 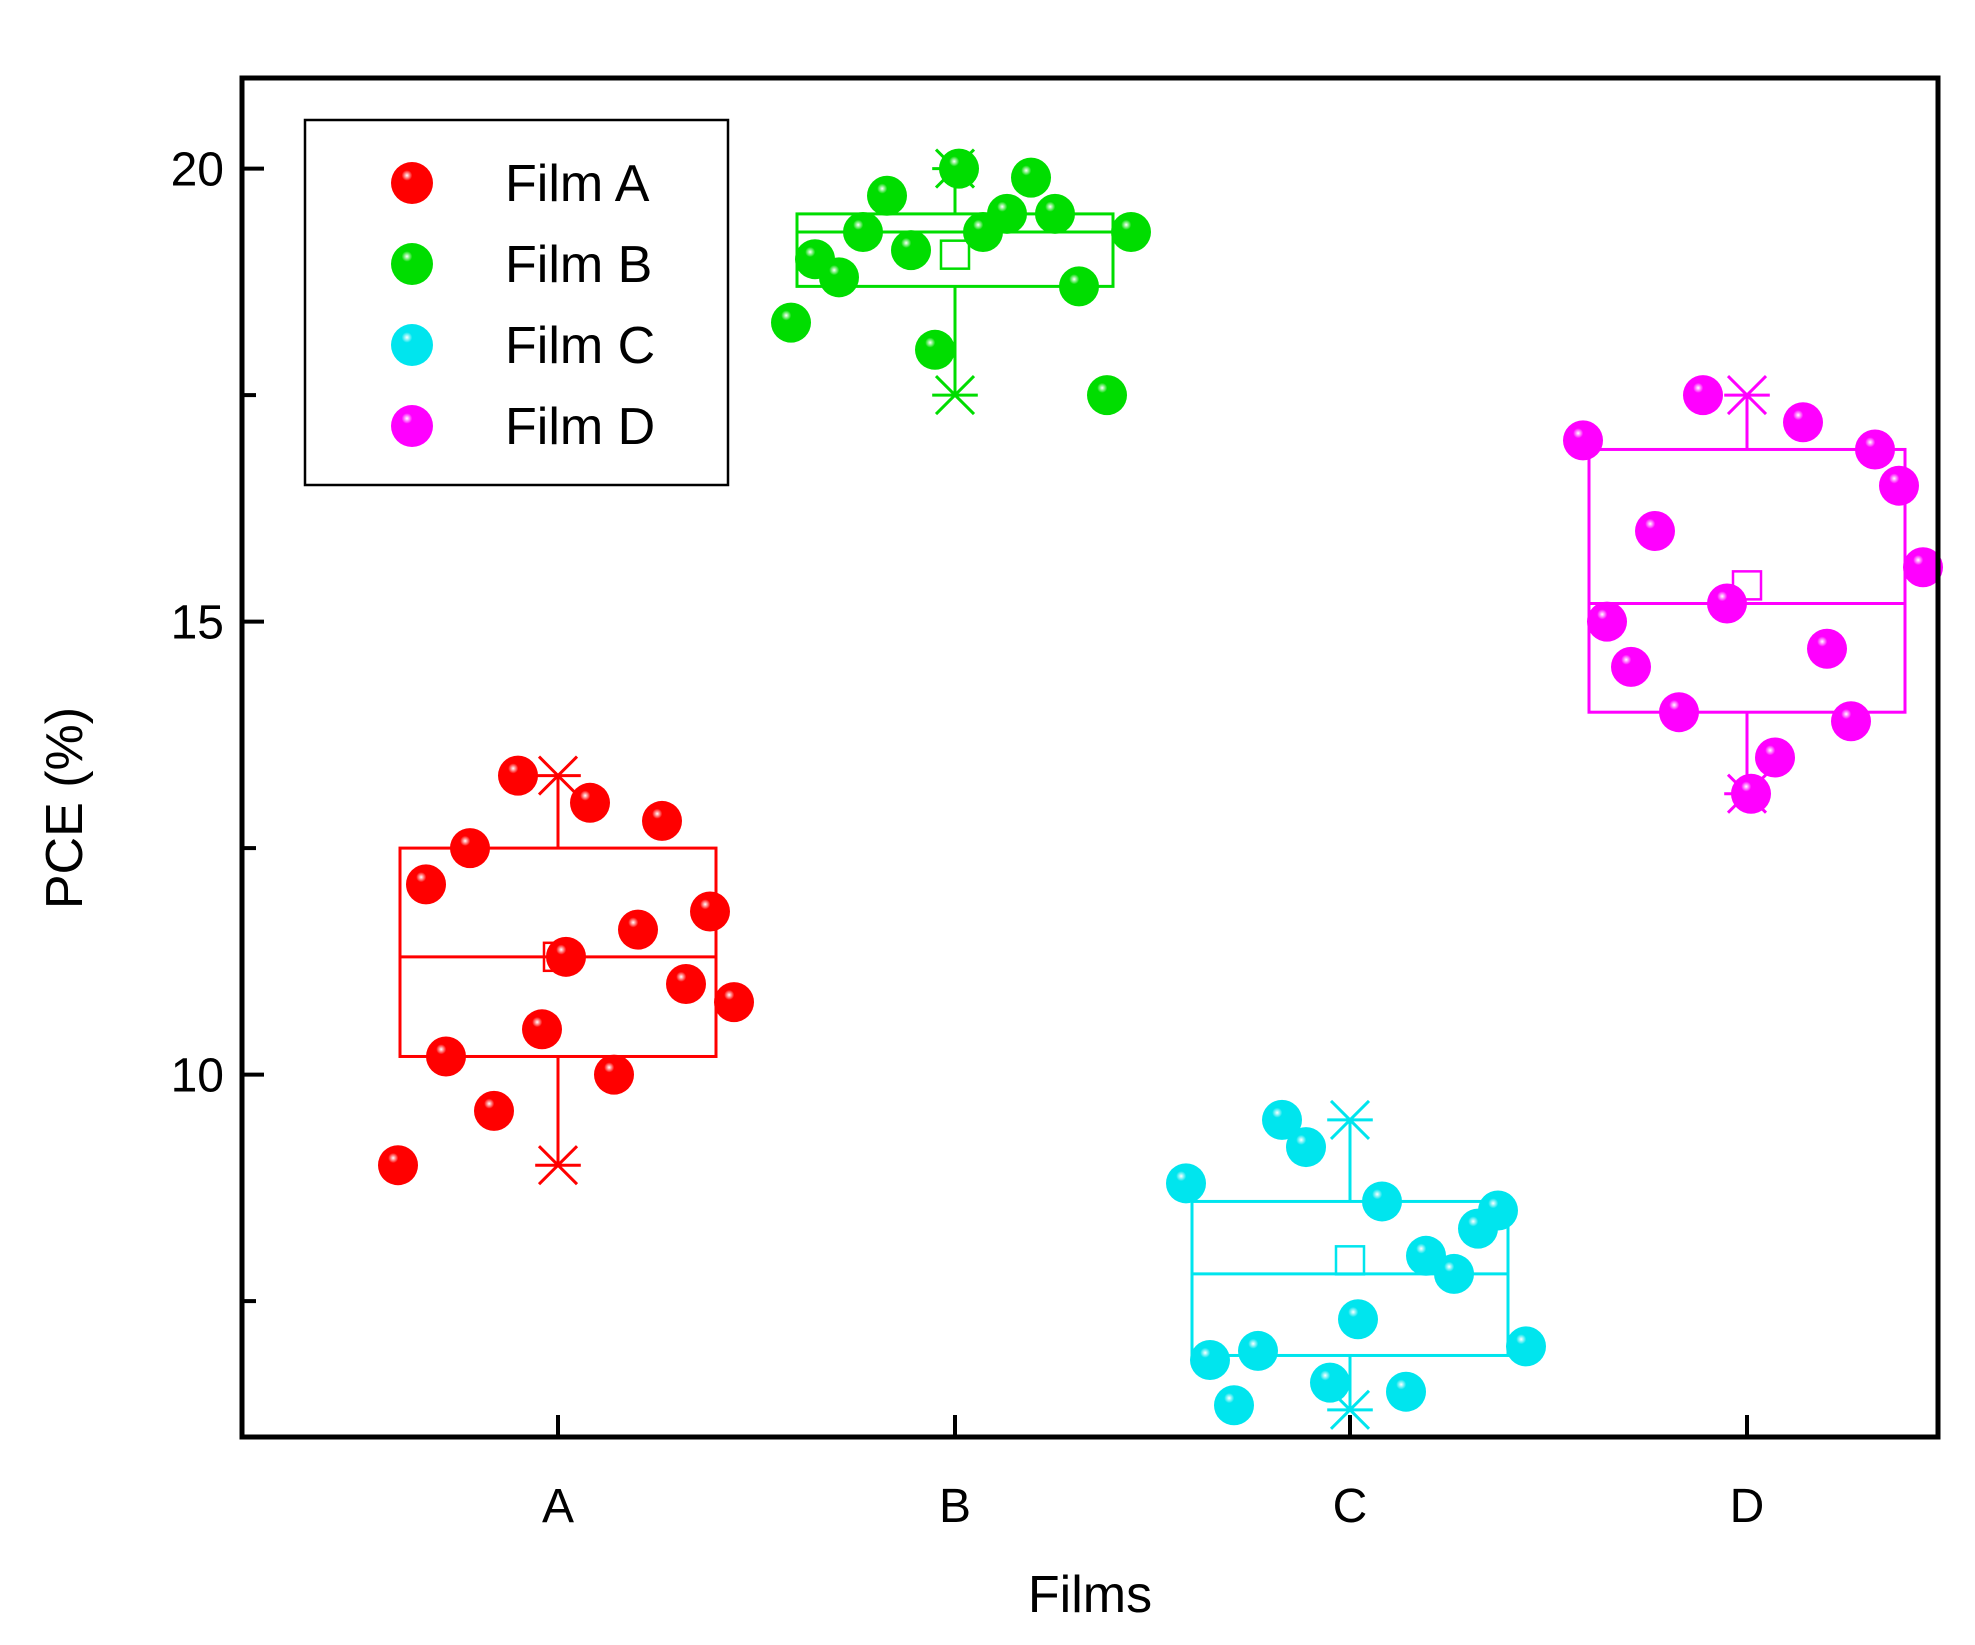 I want to click on series-a, so click(x=566, y=970).